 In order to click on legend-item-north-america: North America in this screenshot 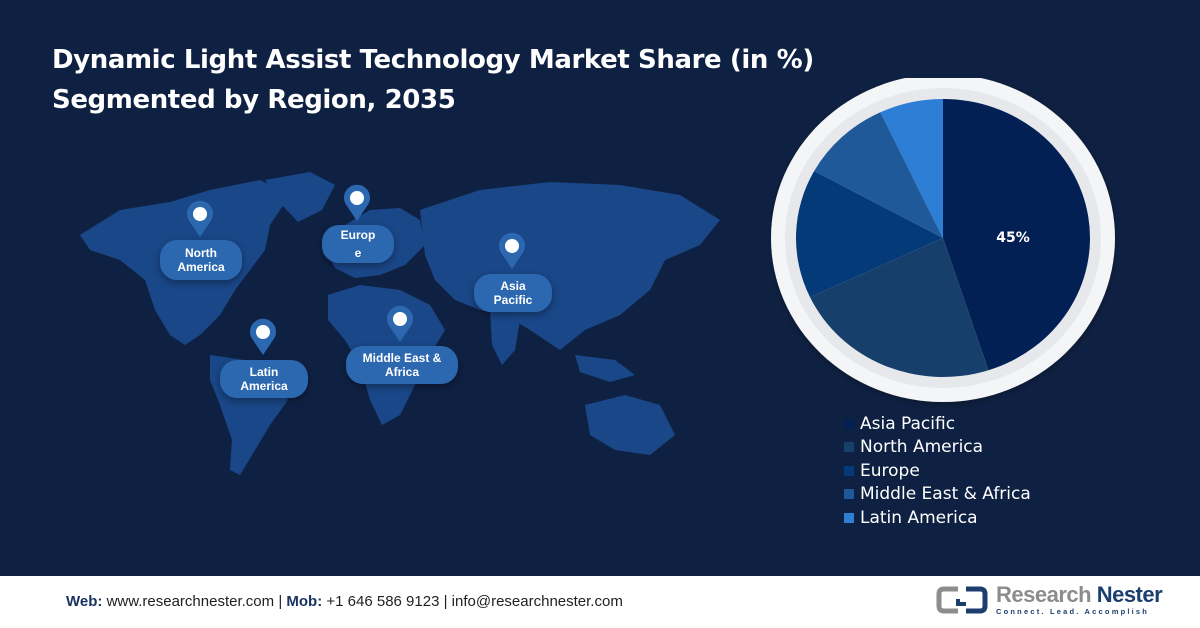, I will do `click(937, 448)`.